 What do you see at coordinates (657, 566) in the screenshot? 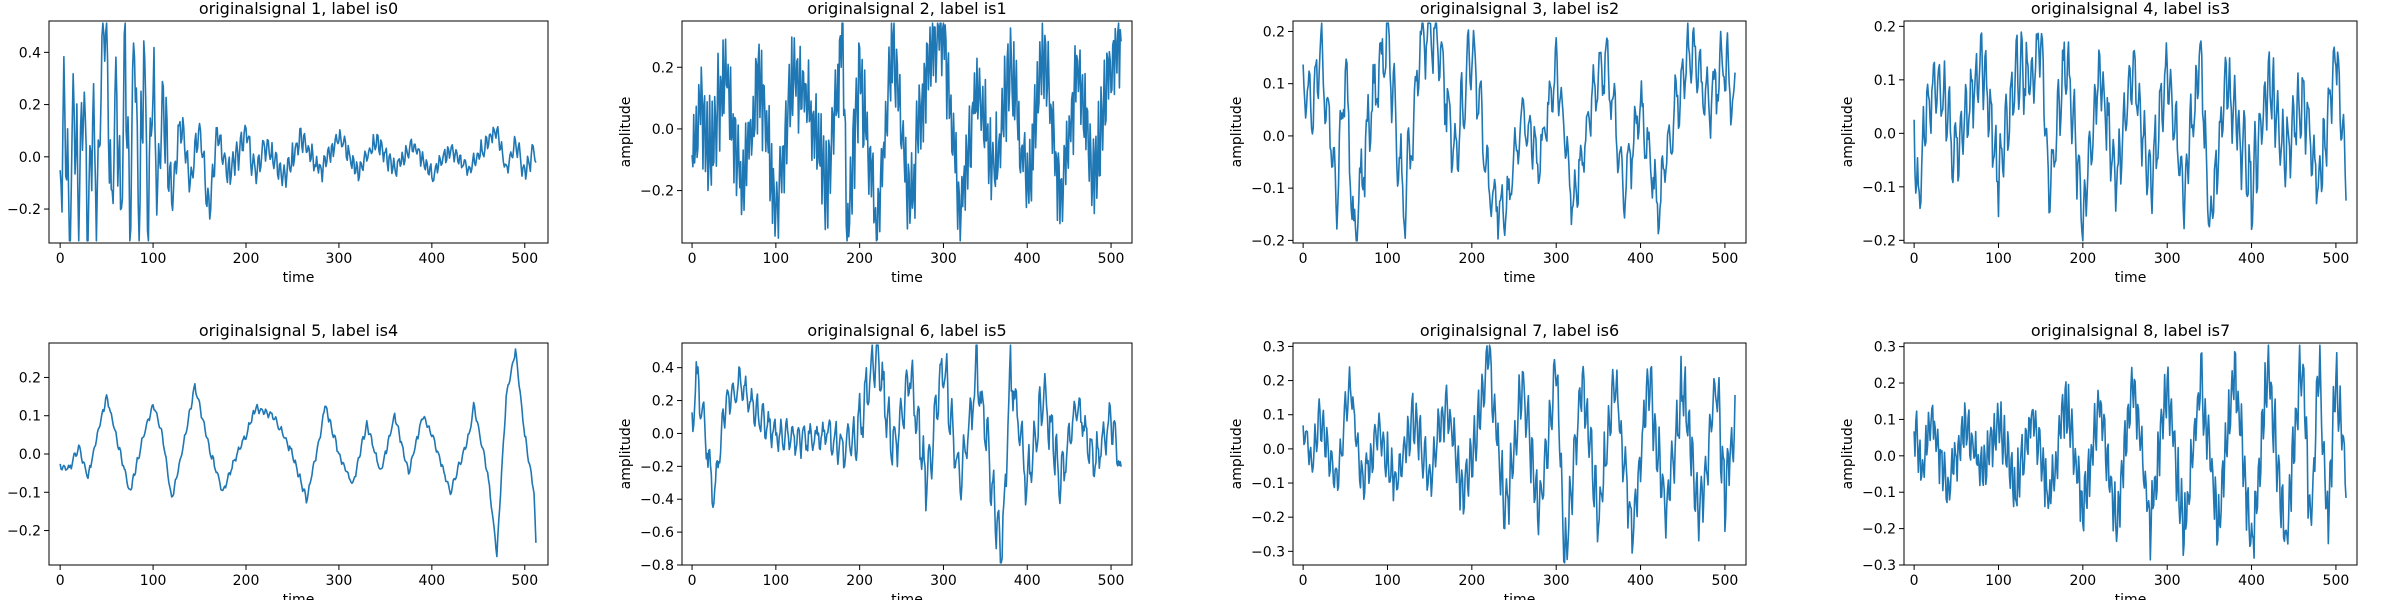
I see `y-tick-label: −0.8` at bounding box center [657, 566].